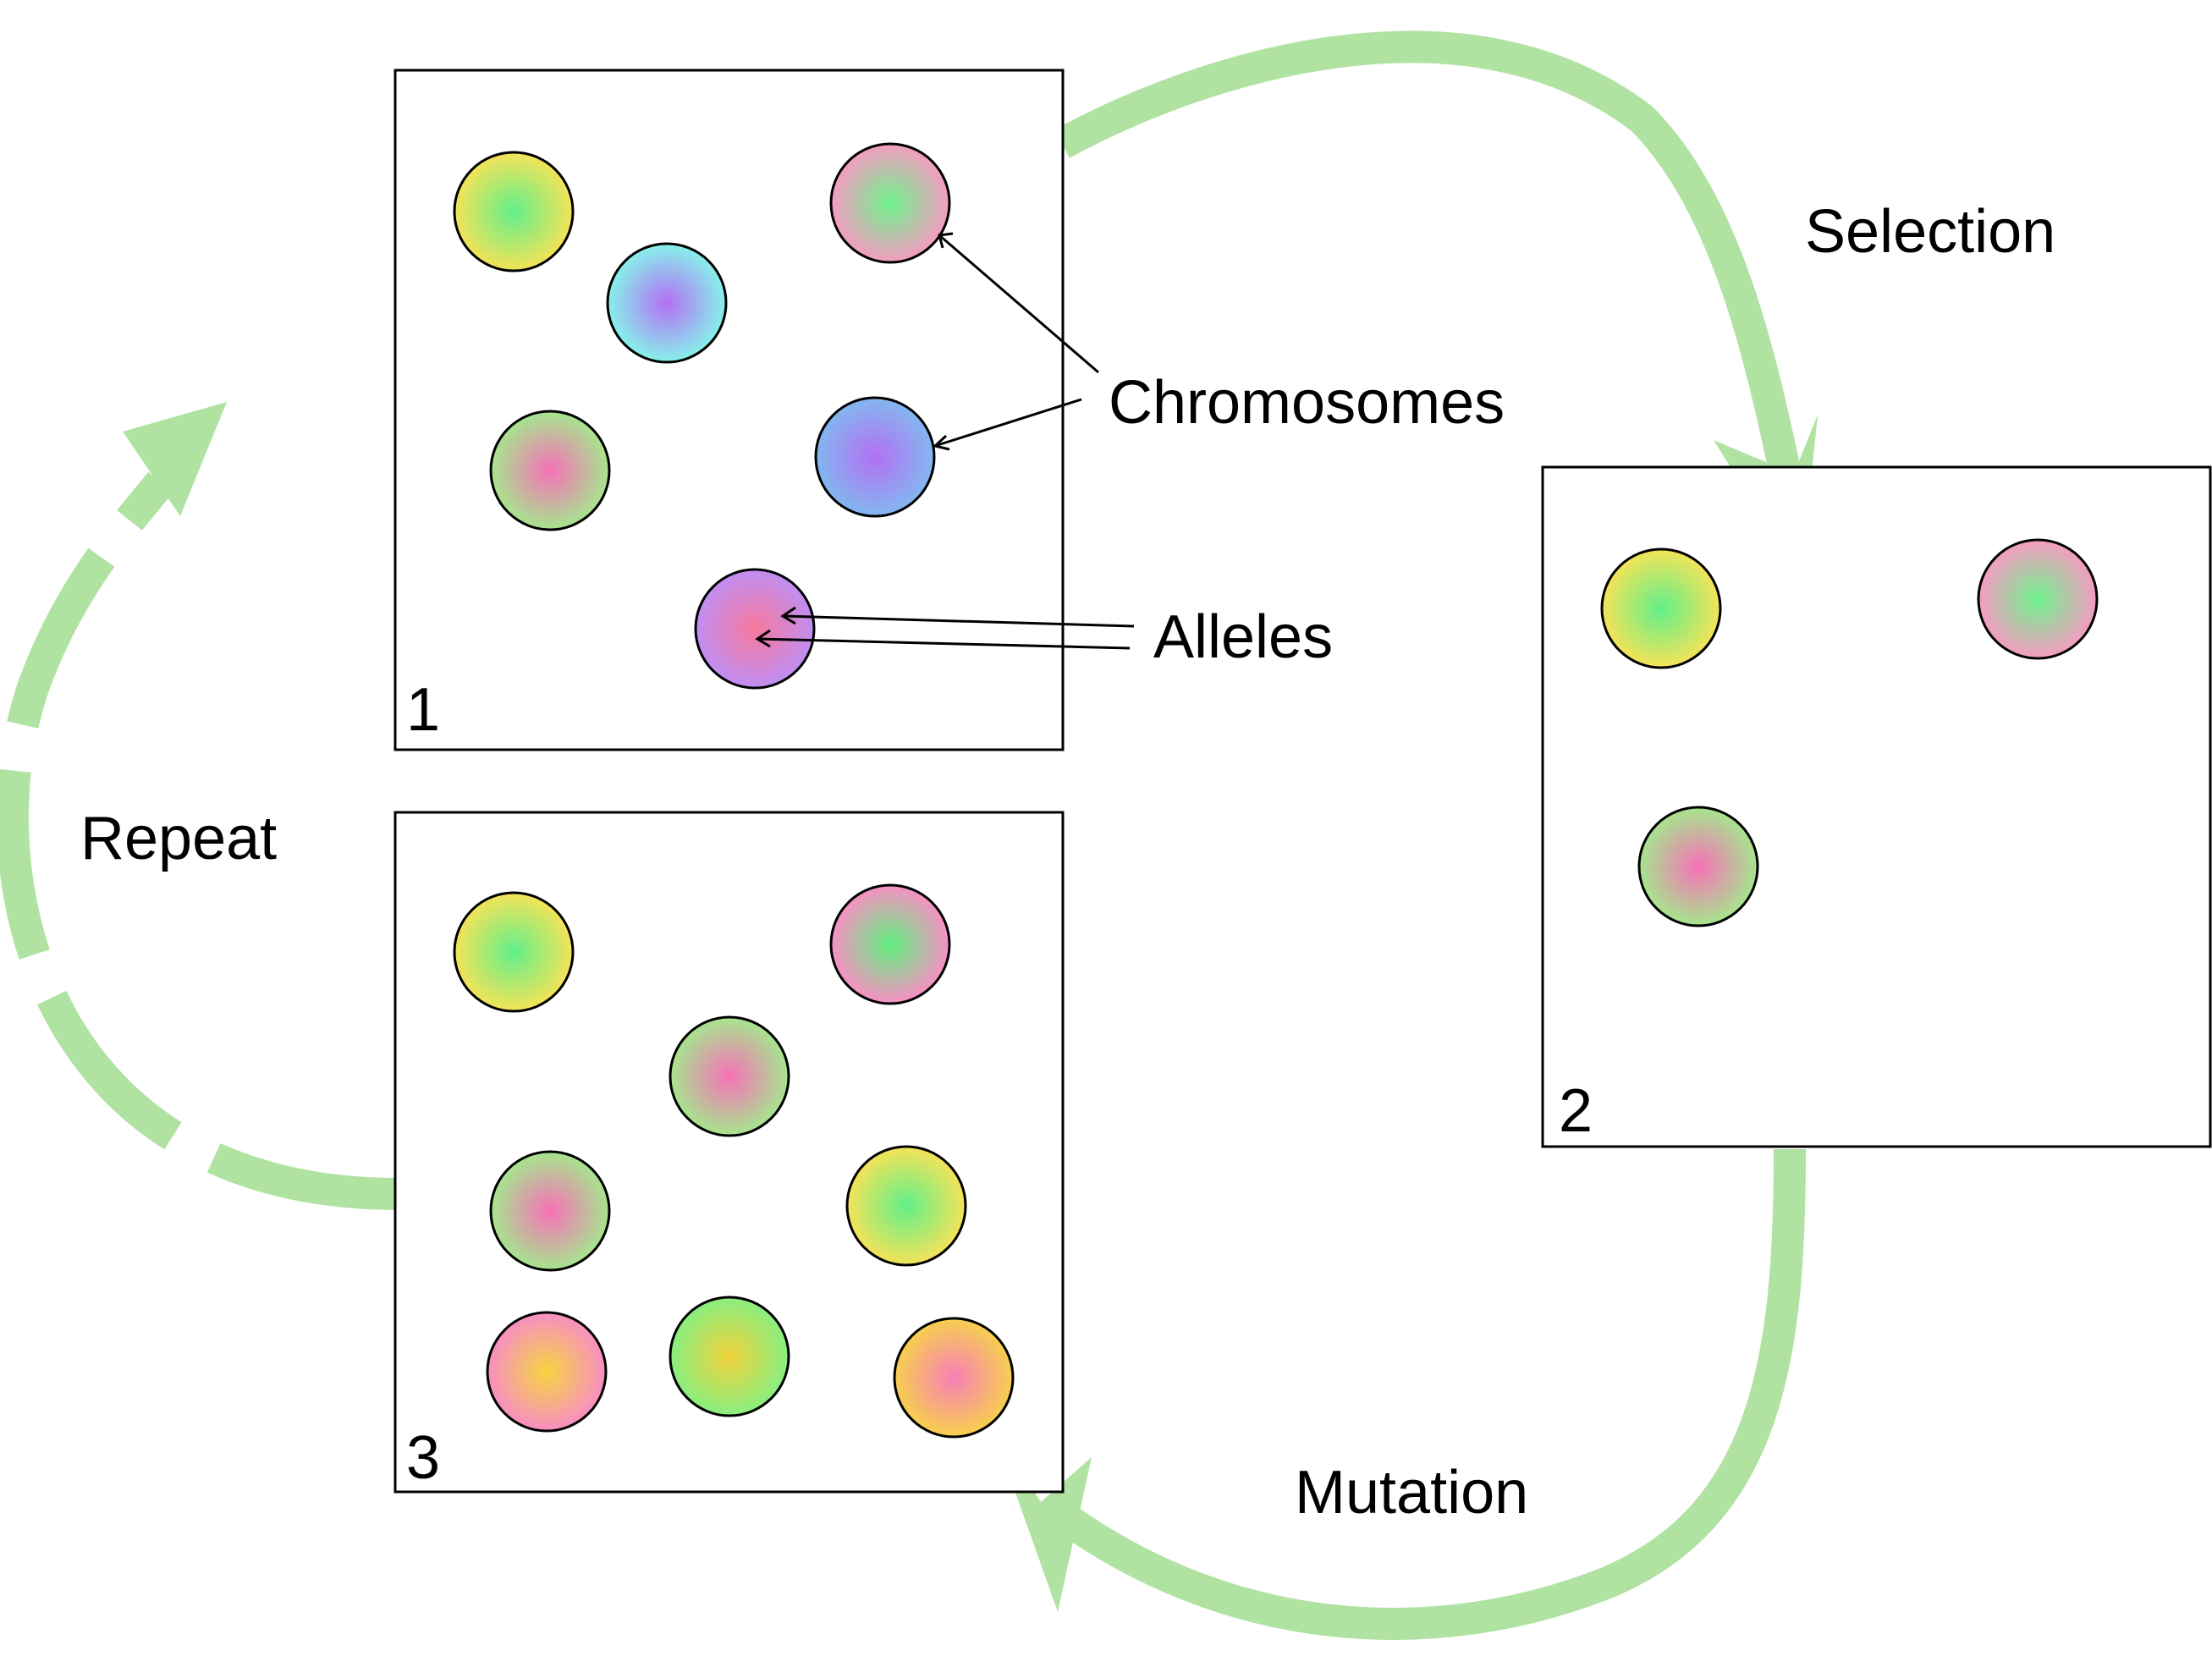 This screenshot has width=2212, height=1656. I want to click on repeat-arrow, so click(198, 806).